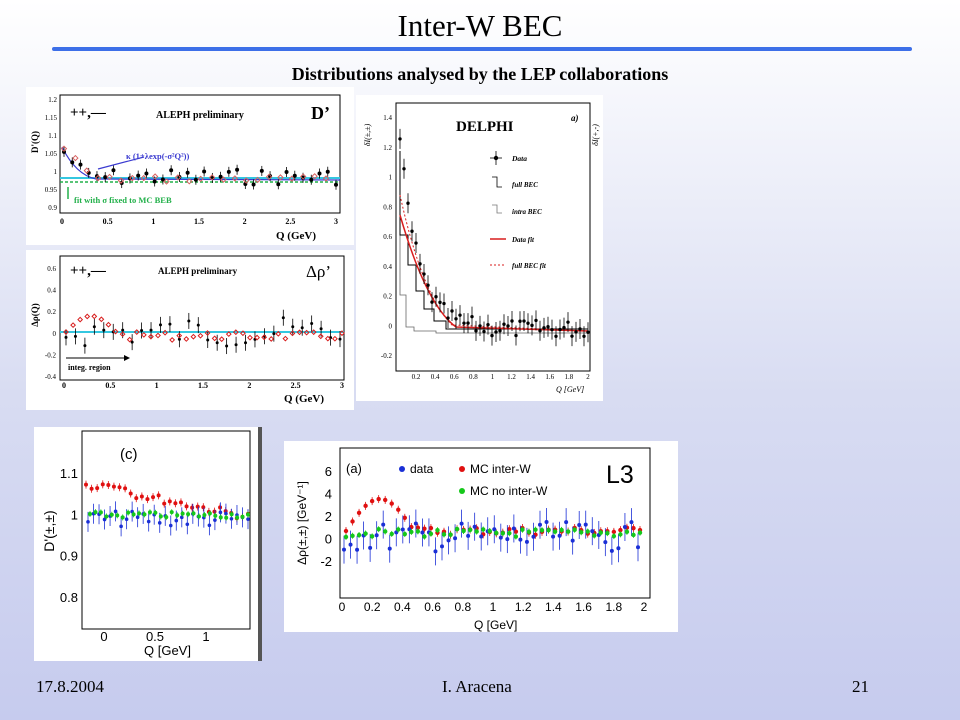 The image size is (960, 720). What do you see at coordinates (129, 454) in the screenshot?
I see `panel-tag: (c)` at bounding box center [129, 454].